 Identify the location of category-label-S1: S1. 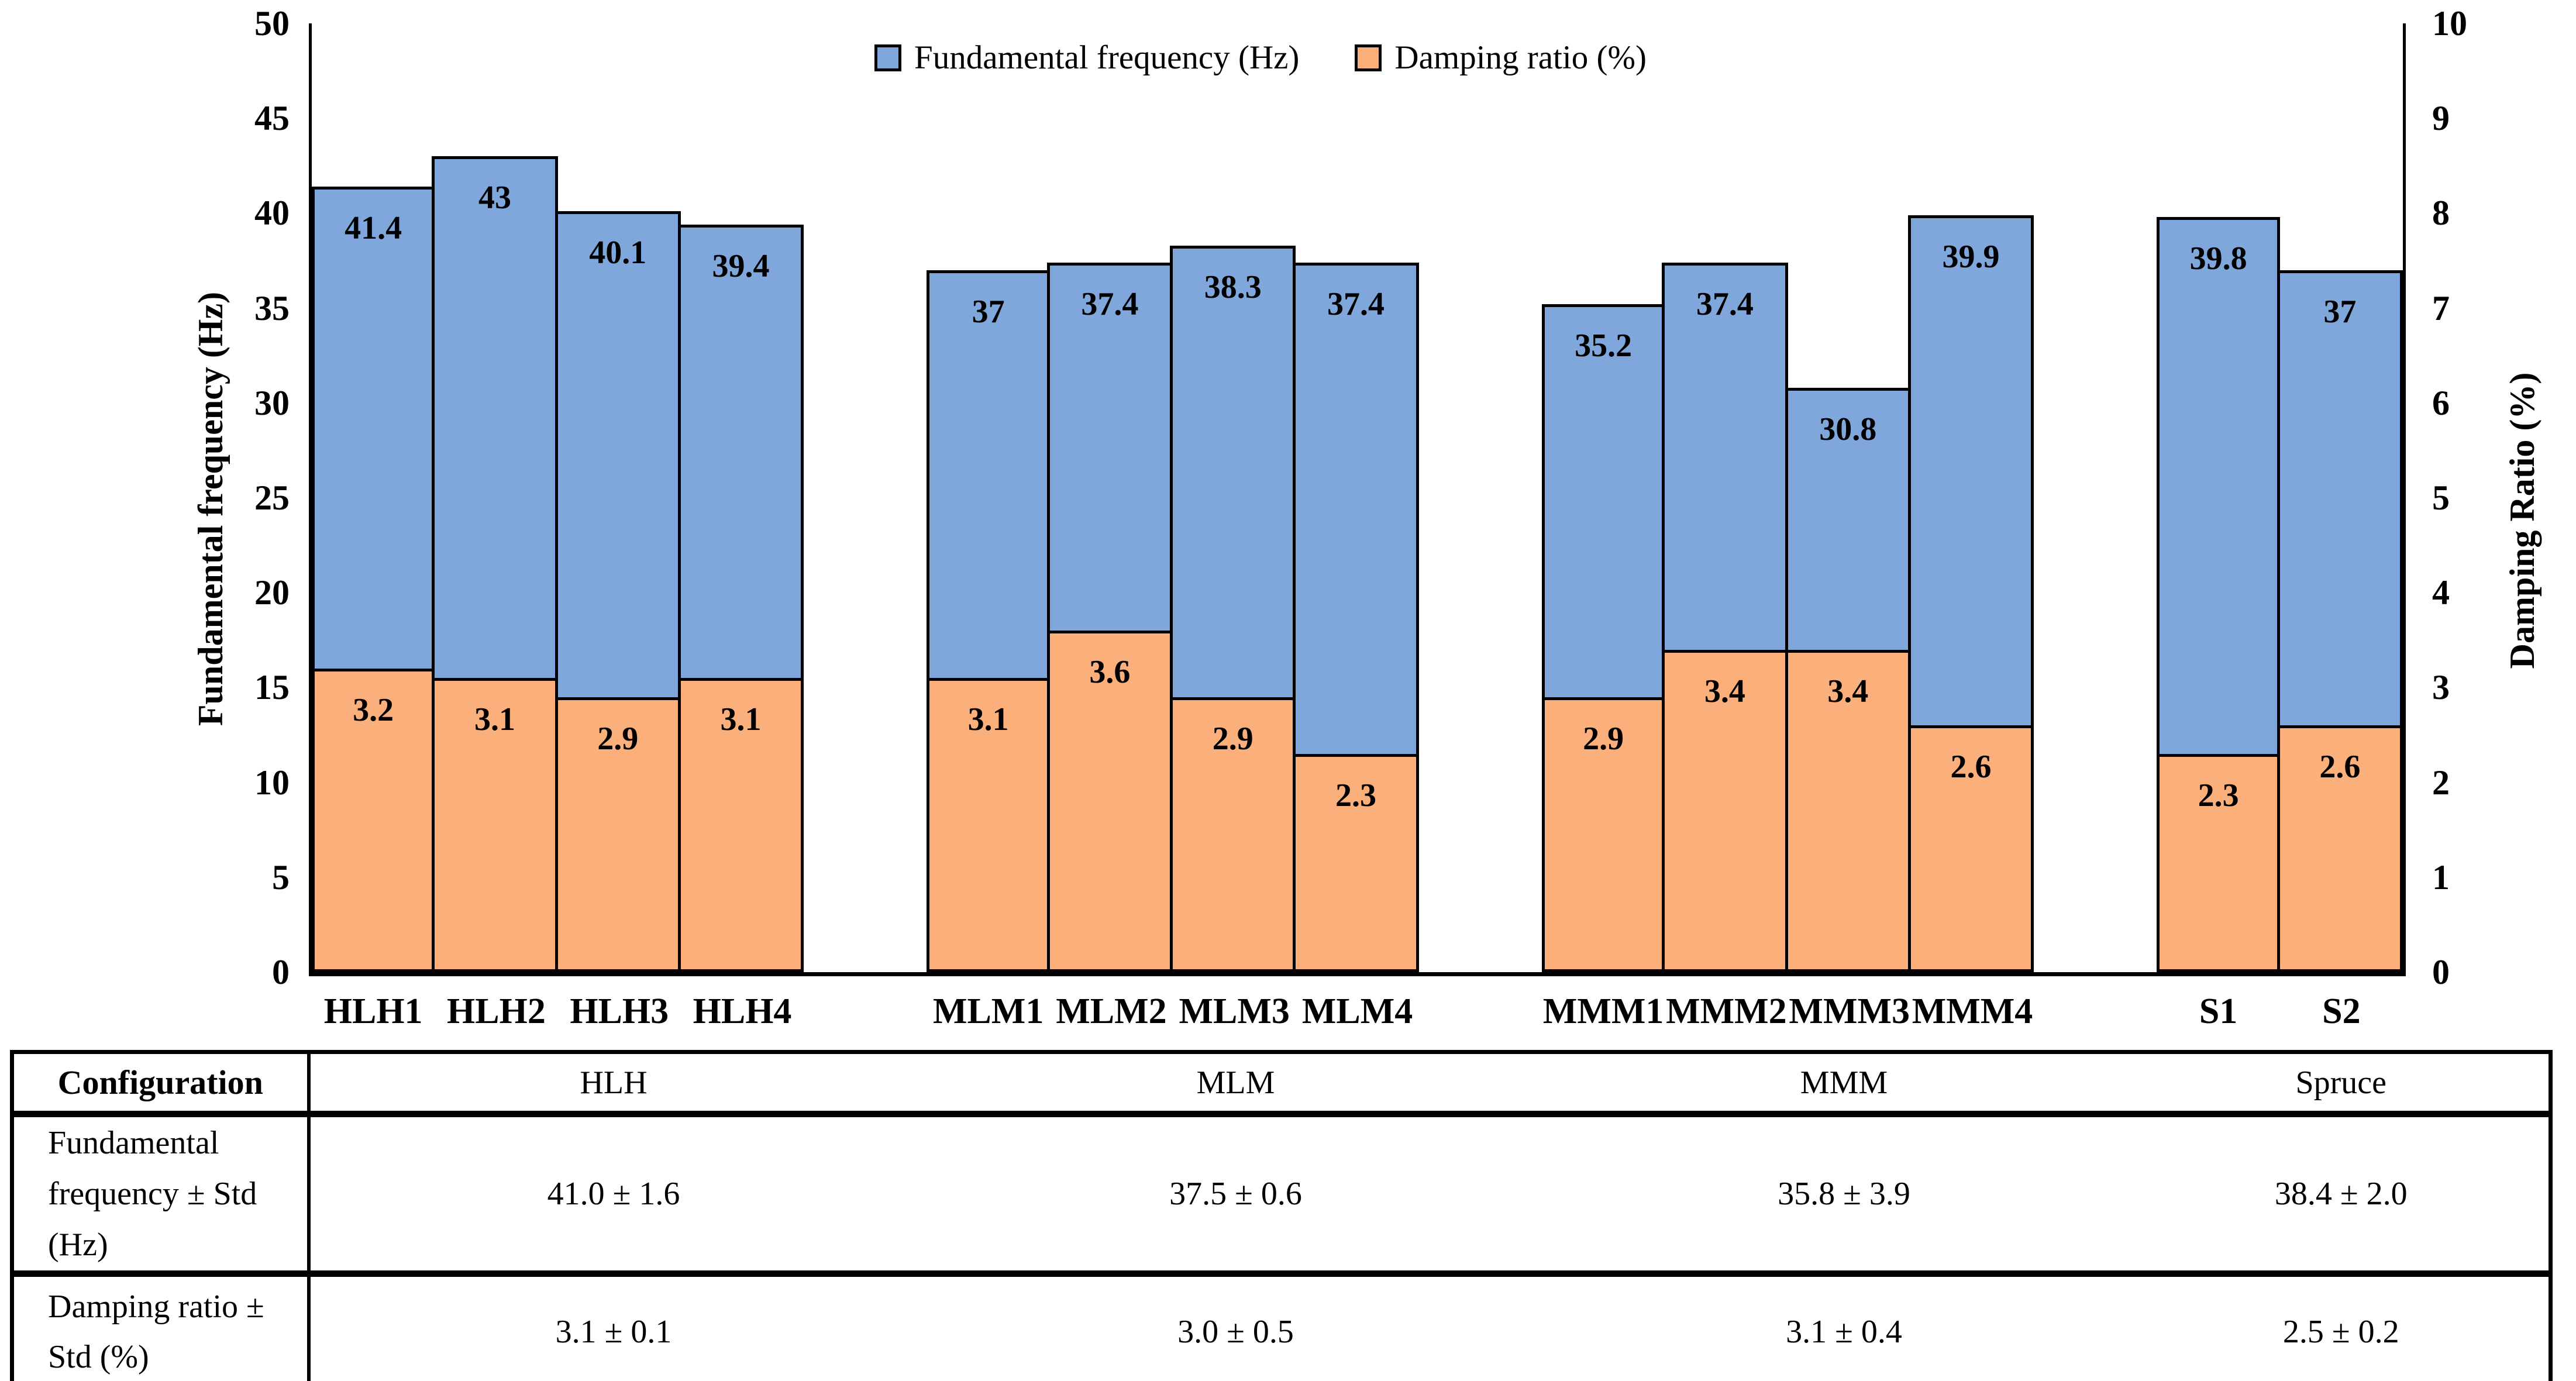
(2218, 1011).